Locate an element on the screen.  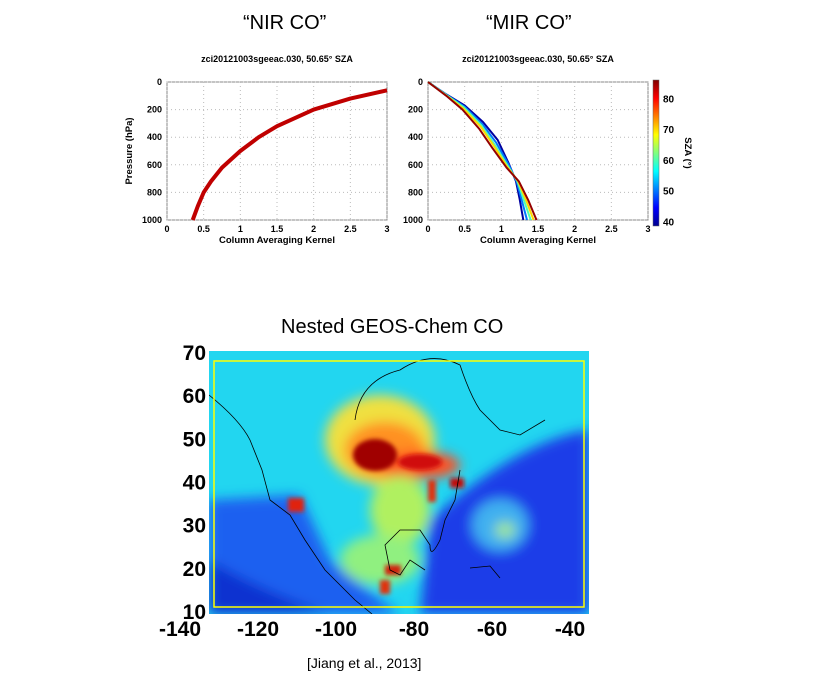
map-x-tick-label: -120 is located at coordinates (258, 629).